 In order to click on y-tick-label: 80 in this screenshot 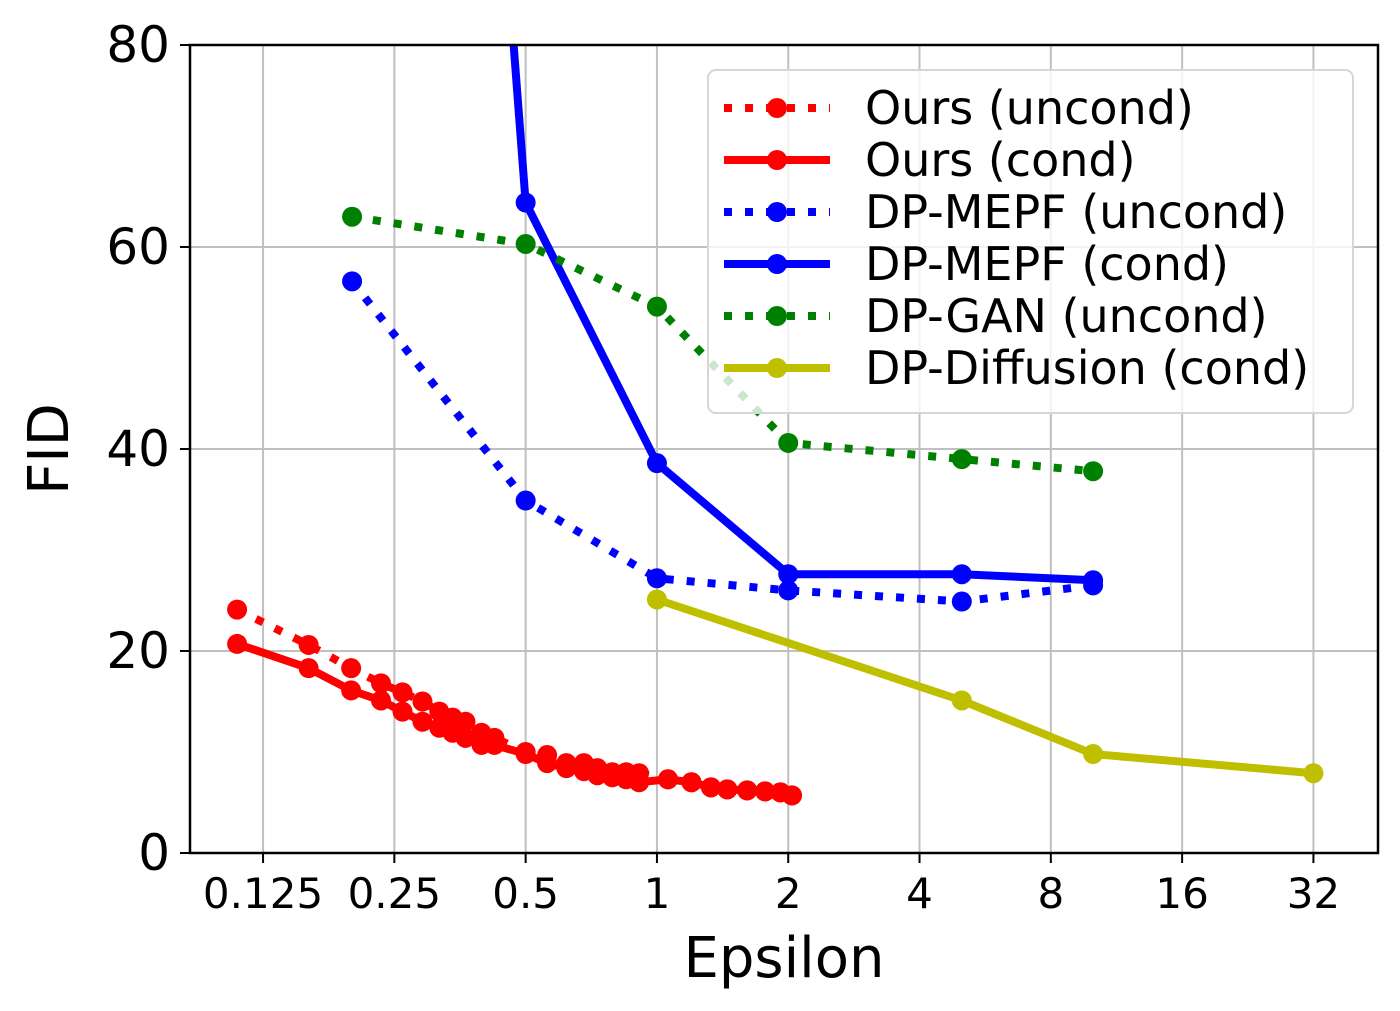, I will do `click(138, 45)`.